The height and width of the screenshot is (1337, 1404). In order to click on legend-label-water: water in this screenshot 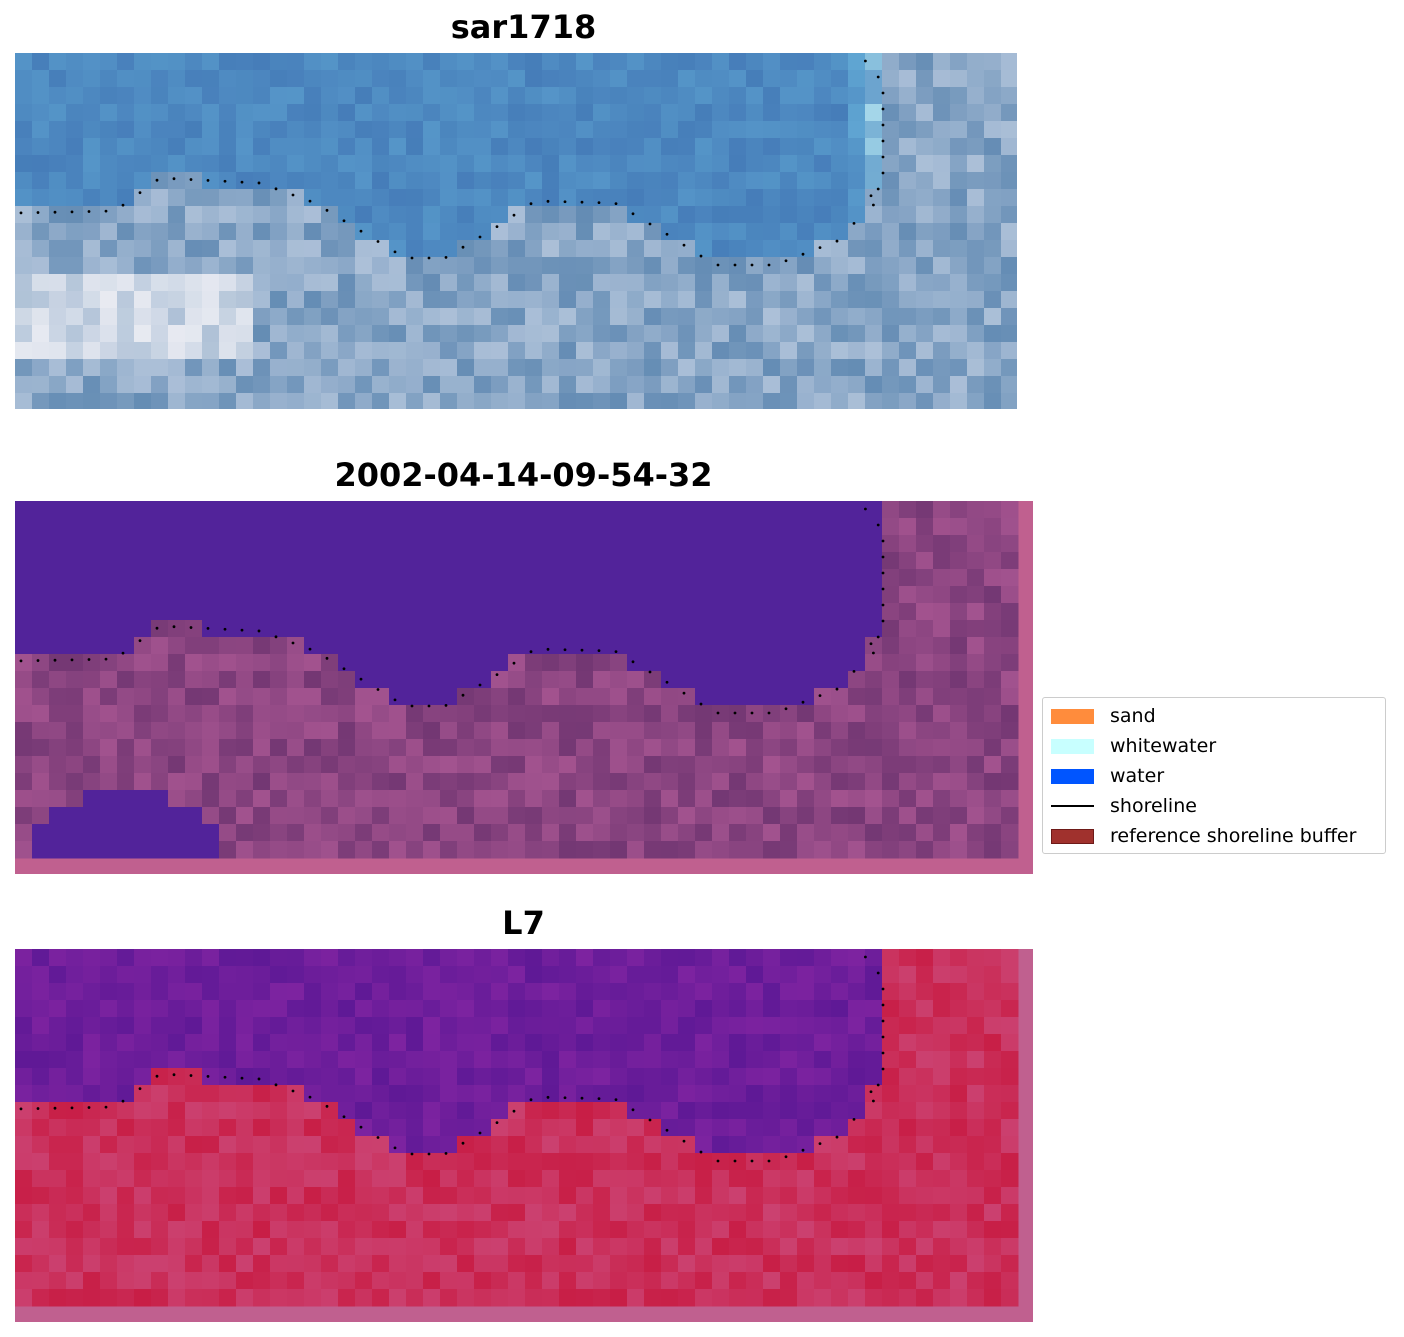, I will do `click(1137, 776)`.